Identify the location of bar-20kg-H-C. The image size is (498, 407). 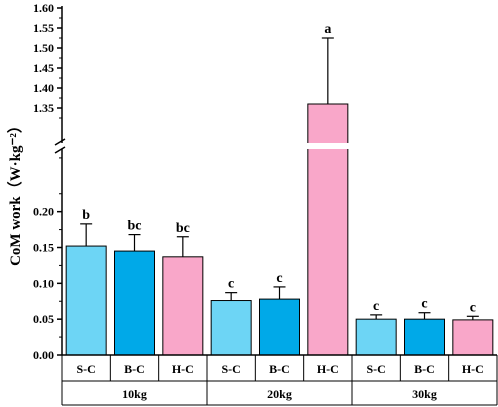
(328, 229).